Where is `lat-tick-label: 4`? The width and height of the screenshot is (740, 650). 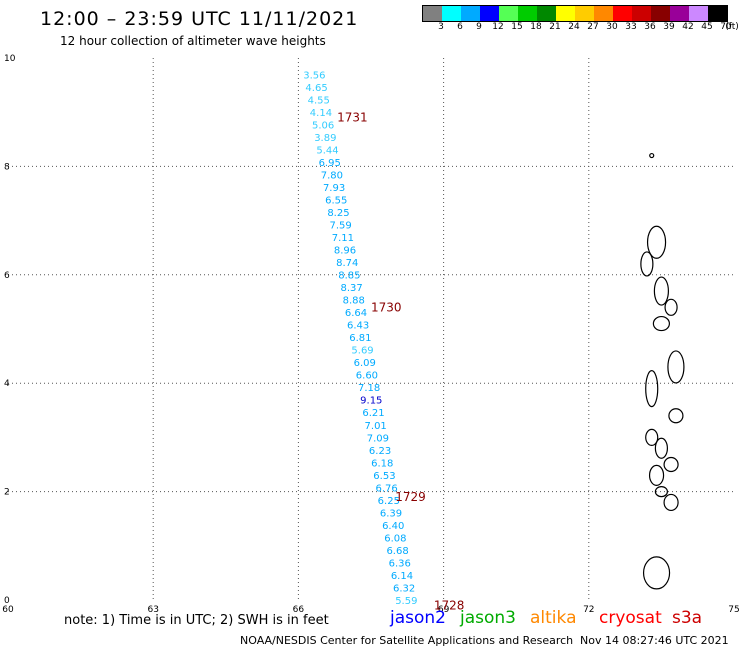 lat-tick-label: 4 is located at coordinates (7, 384).